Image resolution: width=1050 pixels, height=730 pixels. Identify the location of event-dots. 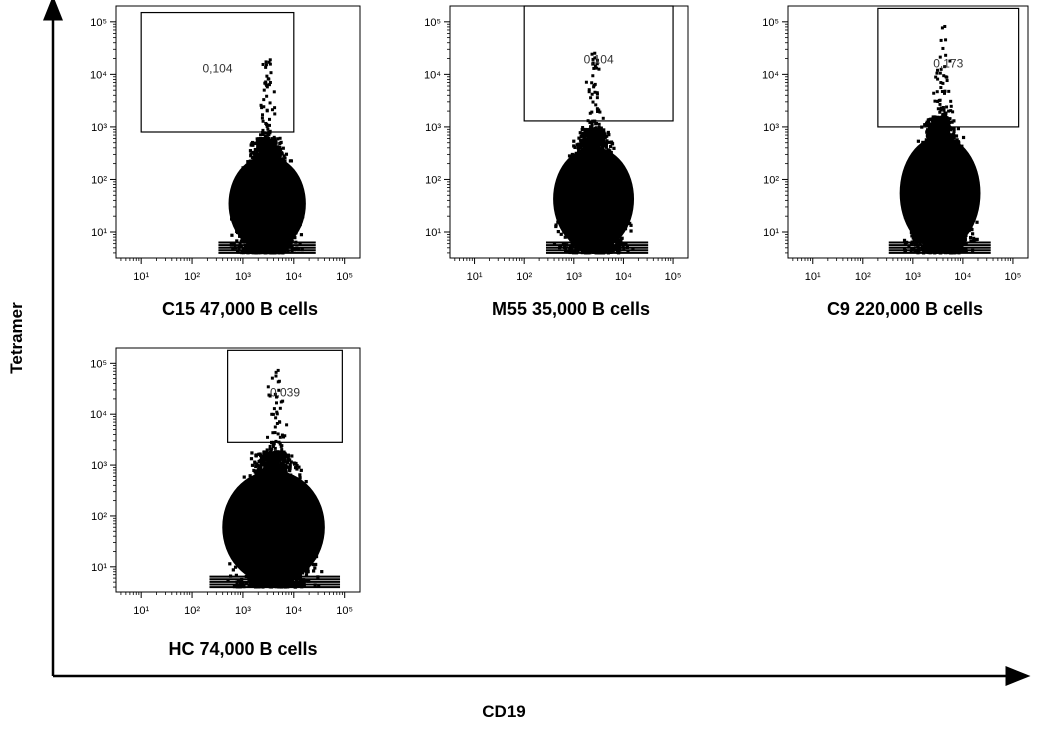
(597, 153).